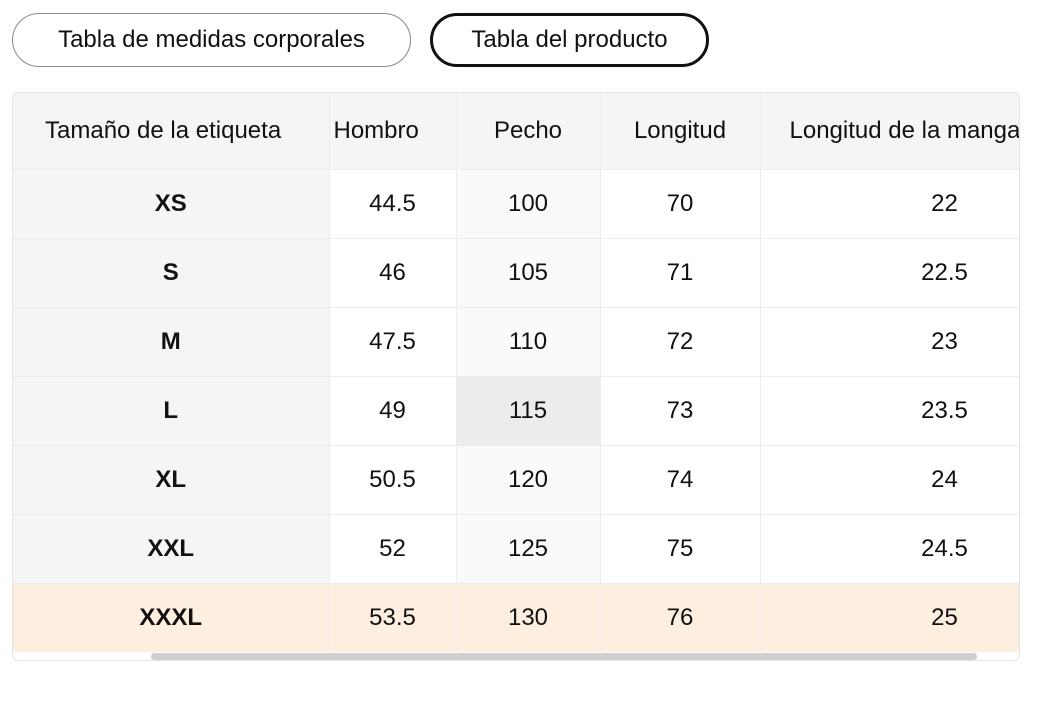 The image size is (1052, 702). What do you see at coordinates (528, 480) in the screenshot?
I see `cell-chest: 120` at bounding box center [528, 480].